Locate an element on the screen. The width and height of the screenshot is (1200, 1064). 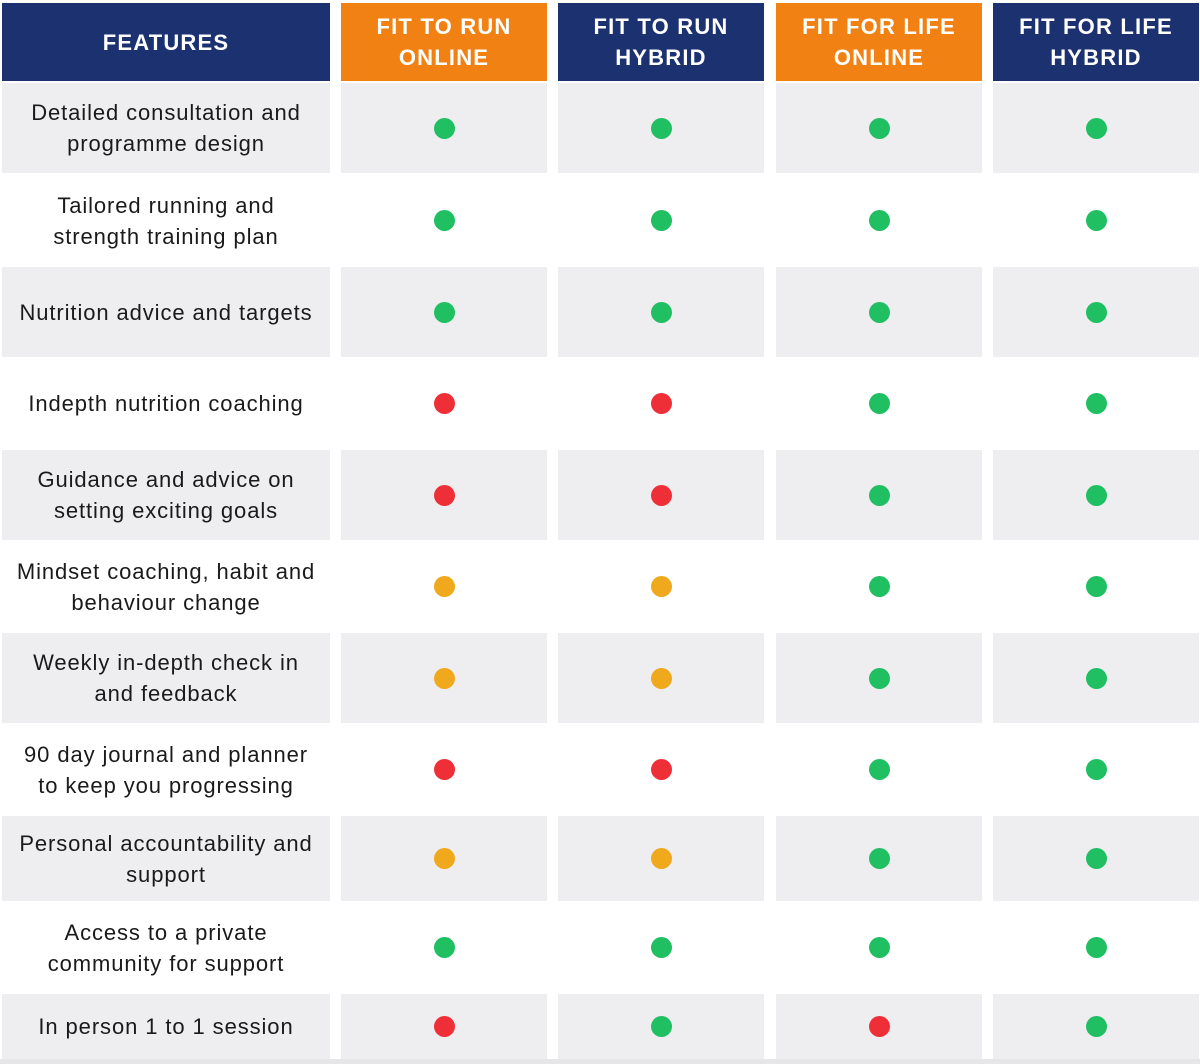
feature-label: Personal accountability and support is located at coordinates (165, 859).